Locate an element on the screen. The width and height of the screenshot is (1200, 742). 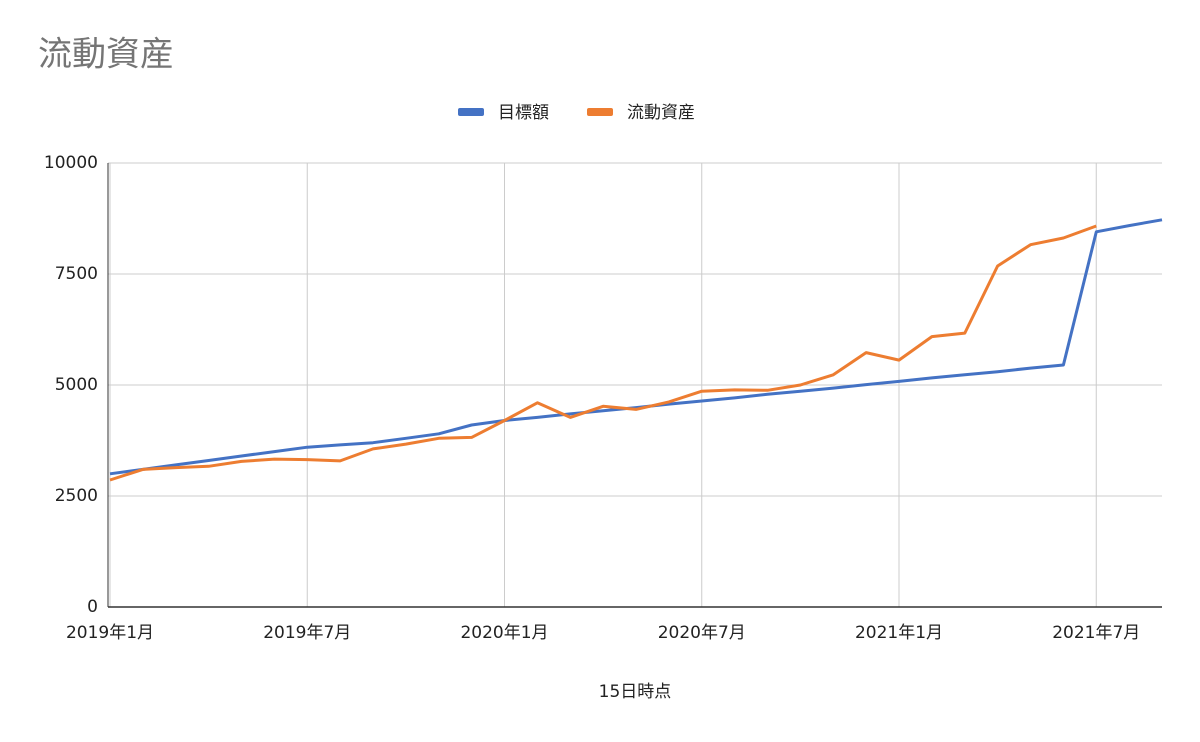
chart-title: 流動資産 is located at coordinates (106, 55).